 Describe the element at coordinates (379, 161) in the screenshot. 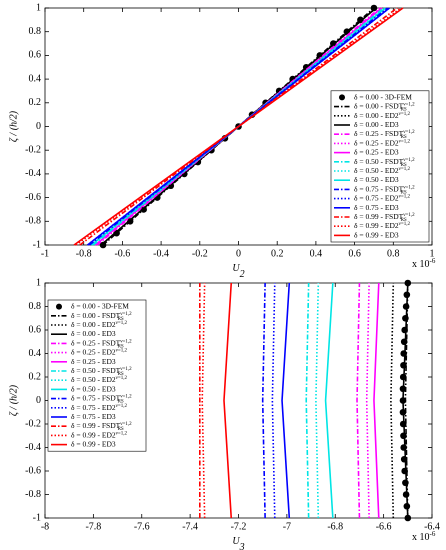

I see `legend-label-name: δ = 0.50 - FSDT` at that location.